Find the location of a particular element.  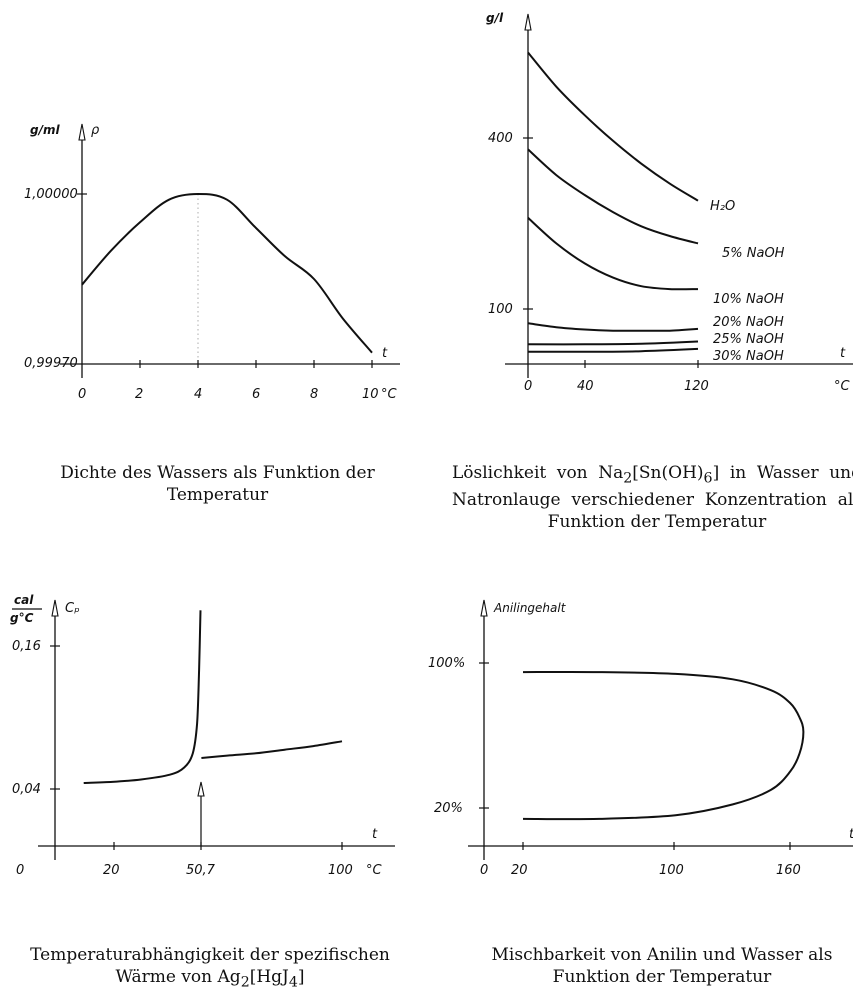

solubility-y-unit: g/l is located at coordinates (495, 18).